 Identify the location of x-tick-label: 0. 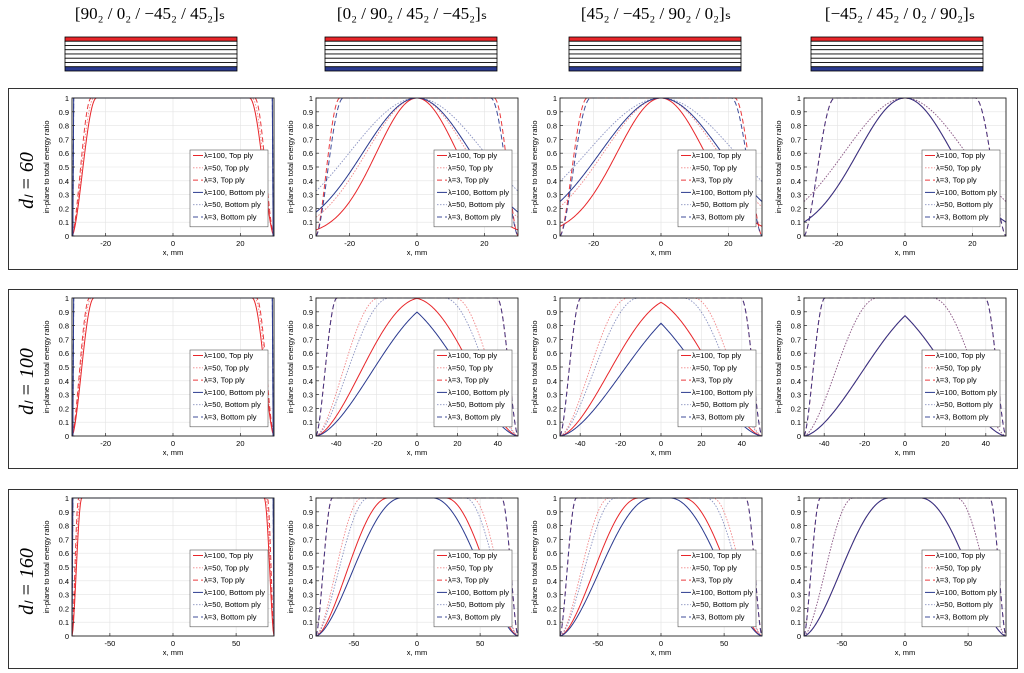
(417, 243).